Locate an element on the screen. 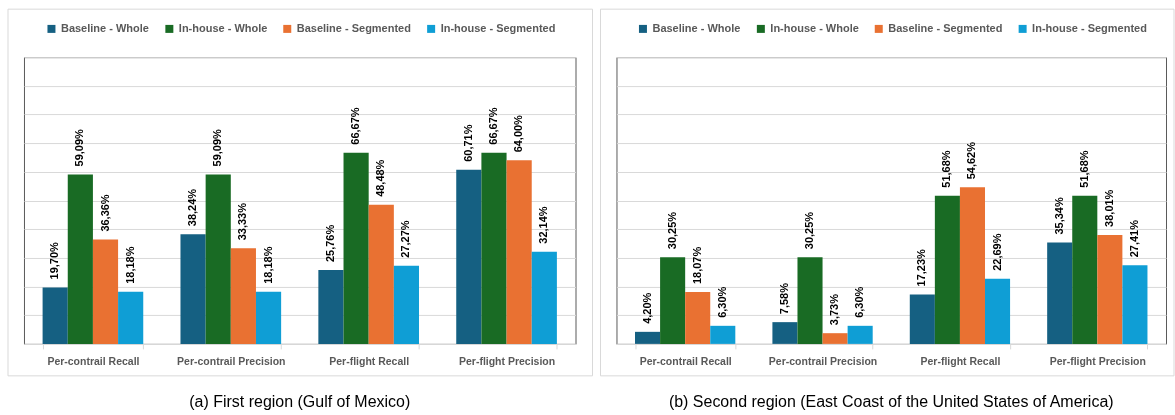 The height and width of the screenshot is (415, 1175). data-label: 19,70% is located at coordinates (54, 260).